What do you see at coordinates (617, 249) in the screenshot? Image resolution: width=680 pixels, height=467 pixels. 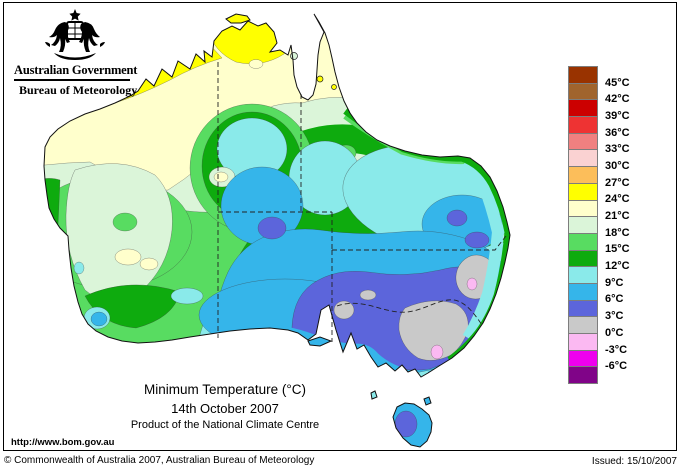 I see `legend-label: 15°C` at bounding box center [617, 249].